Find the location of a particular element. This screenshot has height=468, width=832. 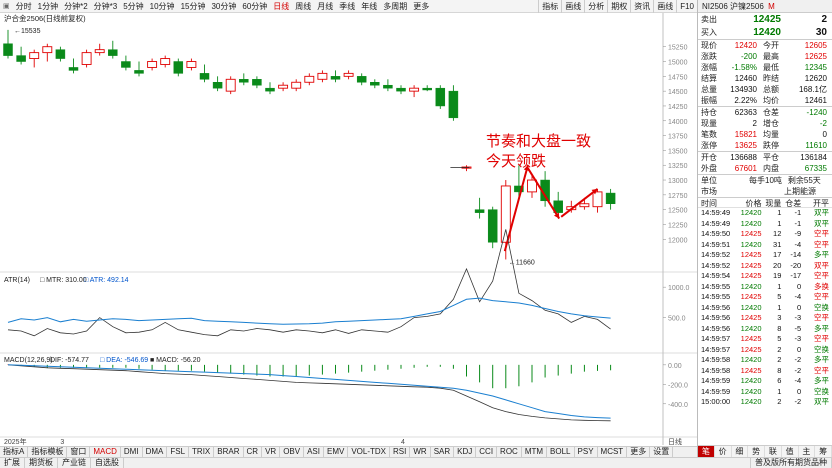

panel-tab-0: 笔 is located at coordinates (706, 451).